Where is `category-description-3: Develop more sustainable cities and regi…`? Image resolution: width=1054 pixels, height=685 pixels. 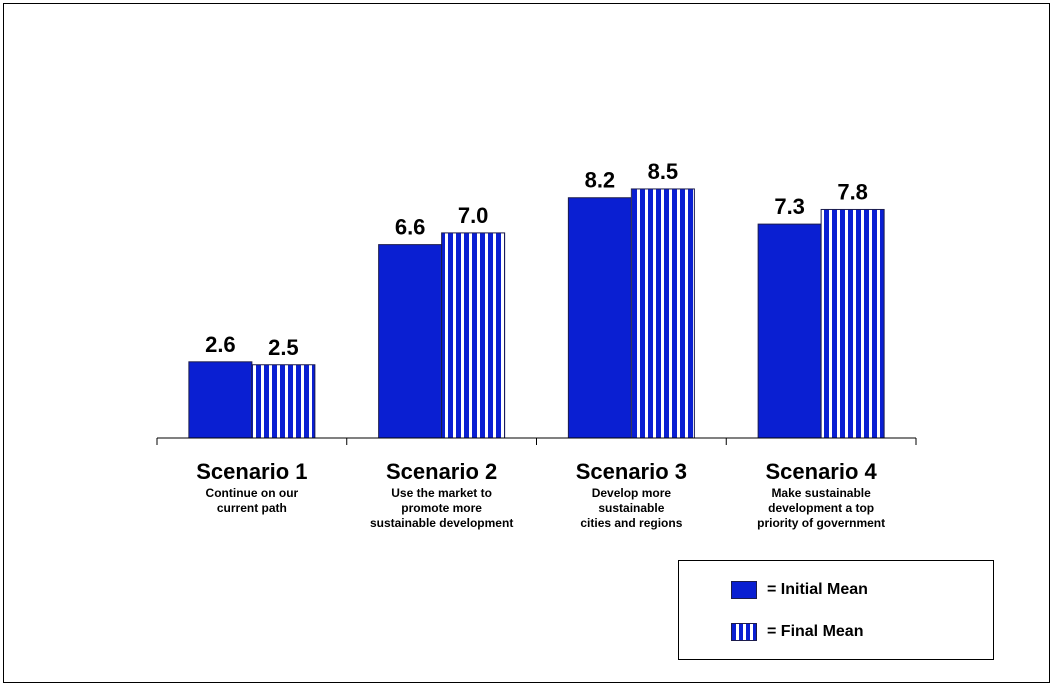
category-description-3: Develop more sustainable cities and regi… is located at coordinates (631, 508).